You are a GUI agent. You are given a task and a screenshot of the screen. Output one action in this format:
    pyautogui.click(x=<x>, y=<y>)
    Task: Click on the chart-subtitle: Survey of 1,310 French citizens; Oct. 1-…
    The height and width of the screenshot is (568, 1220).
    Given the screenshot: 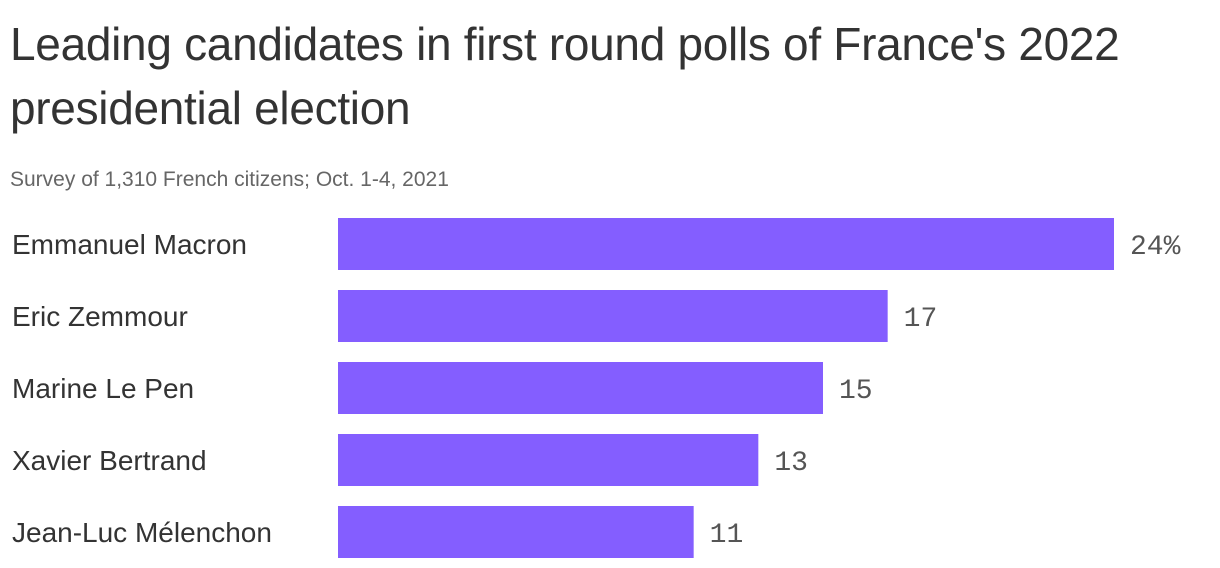 What is the action you would take?
    pyautogui.click(x=229, y=179)
    